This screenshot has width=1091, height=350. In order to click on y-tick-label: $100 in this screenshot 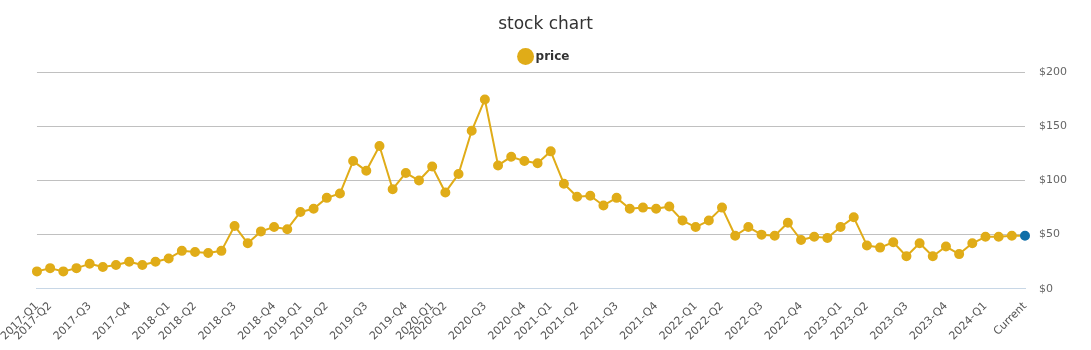, I will do `click(1053, 180)`.